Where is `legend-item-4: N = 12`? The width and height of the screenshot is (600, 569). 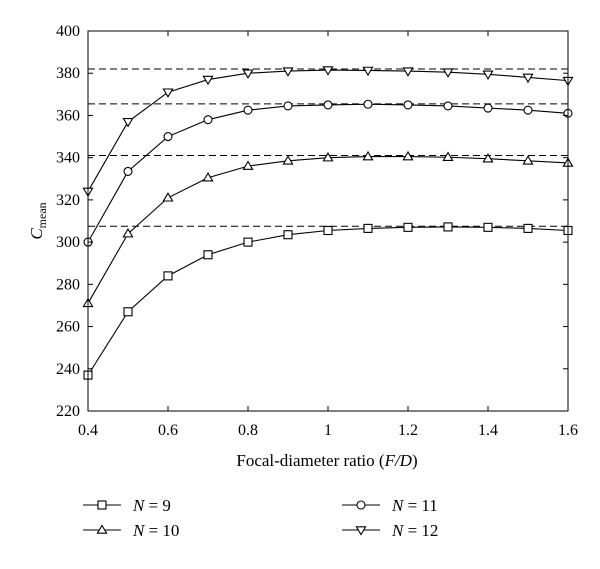 legend-item-4: N = 12 is located at coordinates (390, 530).